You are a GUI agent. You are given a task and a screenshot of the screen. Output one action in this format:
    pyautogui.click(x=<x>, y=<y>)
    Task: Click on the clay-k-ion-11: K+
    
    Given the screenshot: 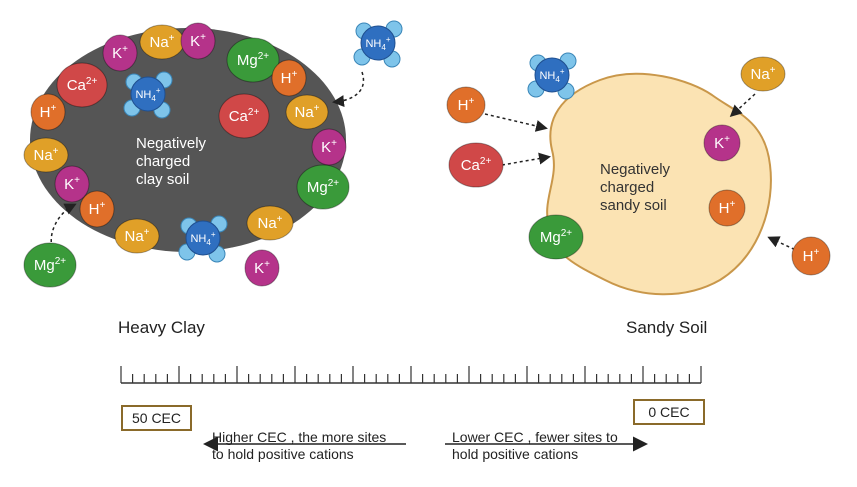 What is the action you would take?
    pyautogui.click(x=72, y=184)
    